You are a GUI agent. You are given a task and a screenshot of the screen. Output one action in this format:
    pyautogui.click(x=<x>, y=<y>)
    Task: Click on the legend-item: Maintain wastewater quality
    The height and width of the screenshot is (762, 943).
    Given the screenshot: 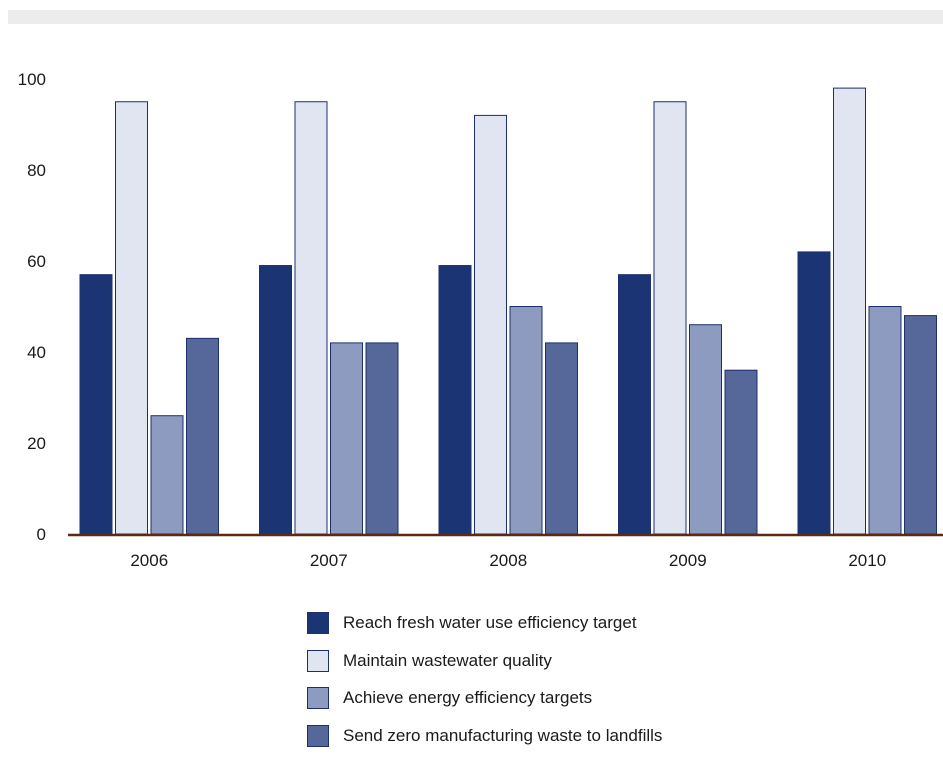 What is the action you would take?
    pyautogui.click(x=484, y=660)
    